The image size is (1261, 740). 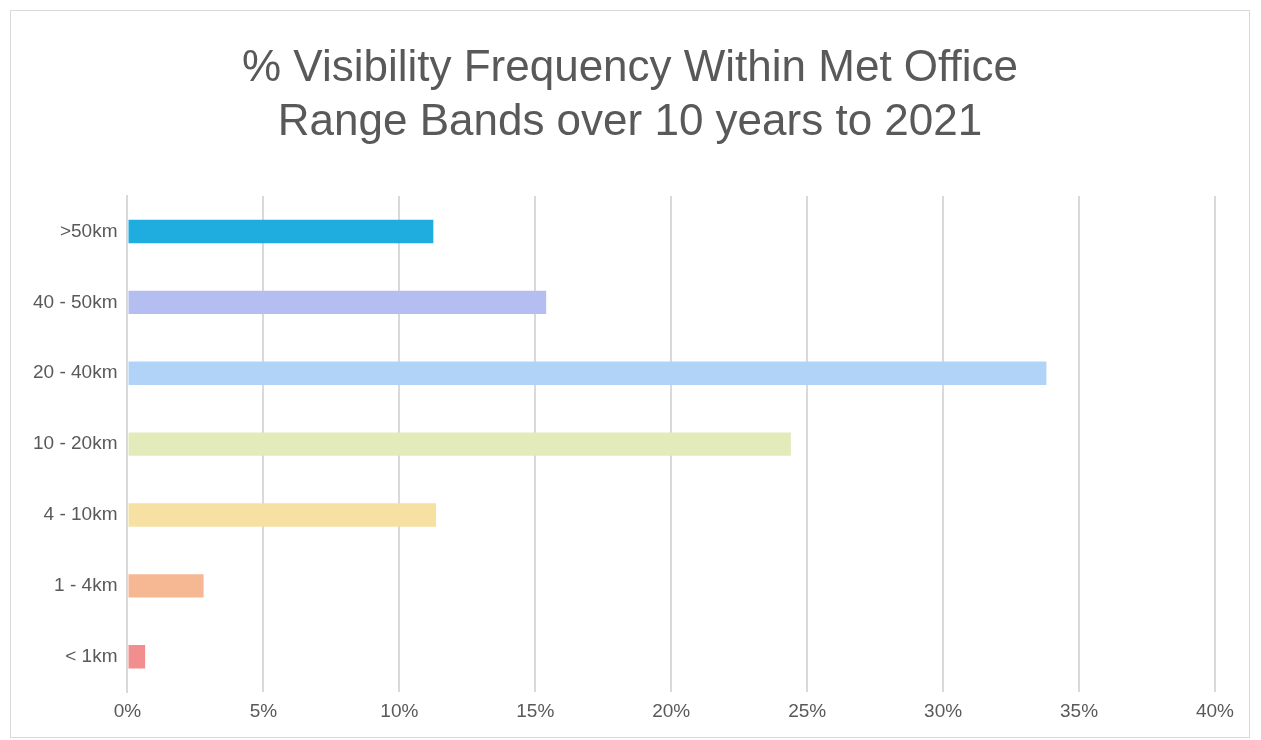 I want to click on y-tick-label: 1 - 4km, so click(x=86, y=585).